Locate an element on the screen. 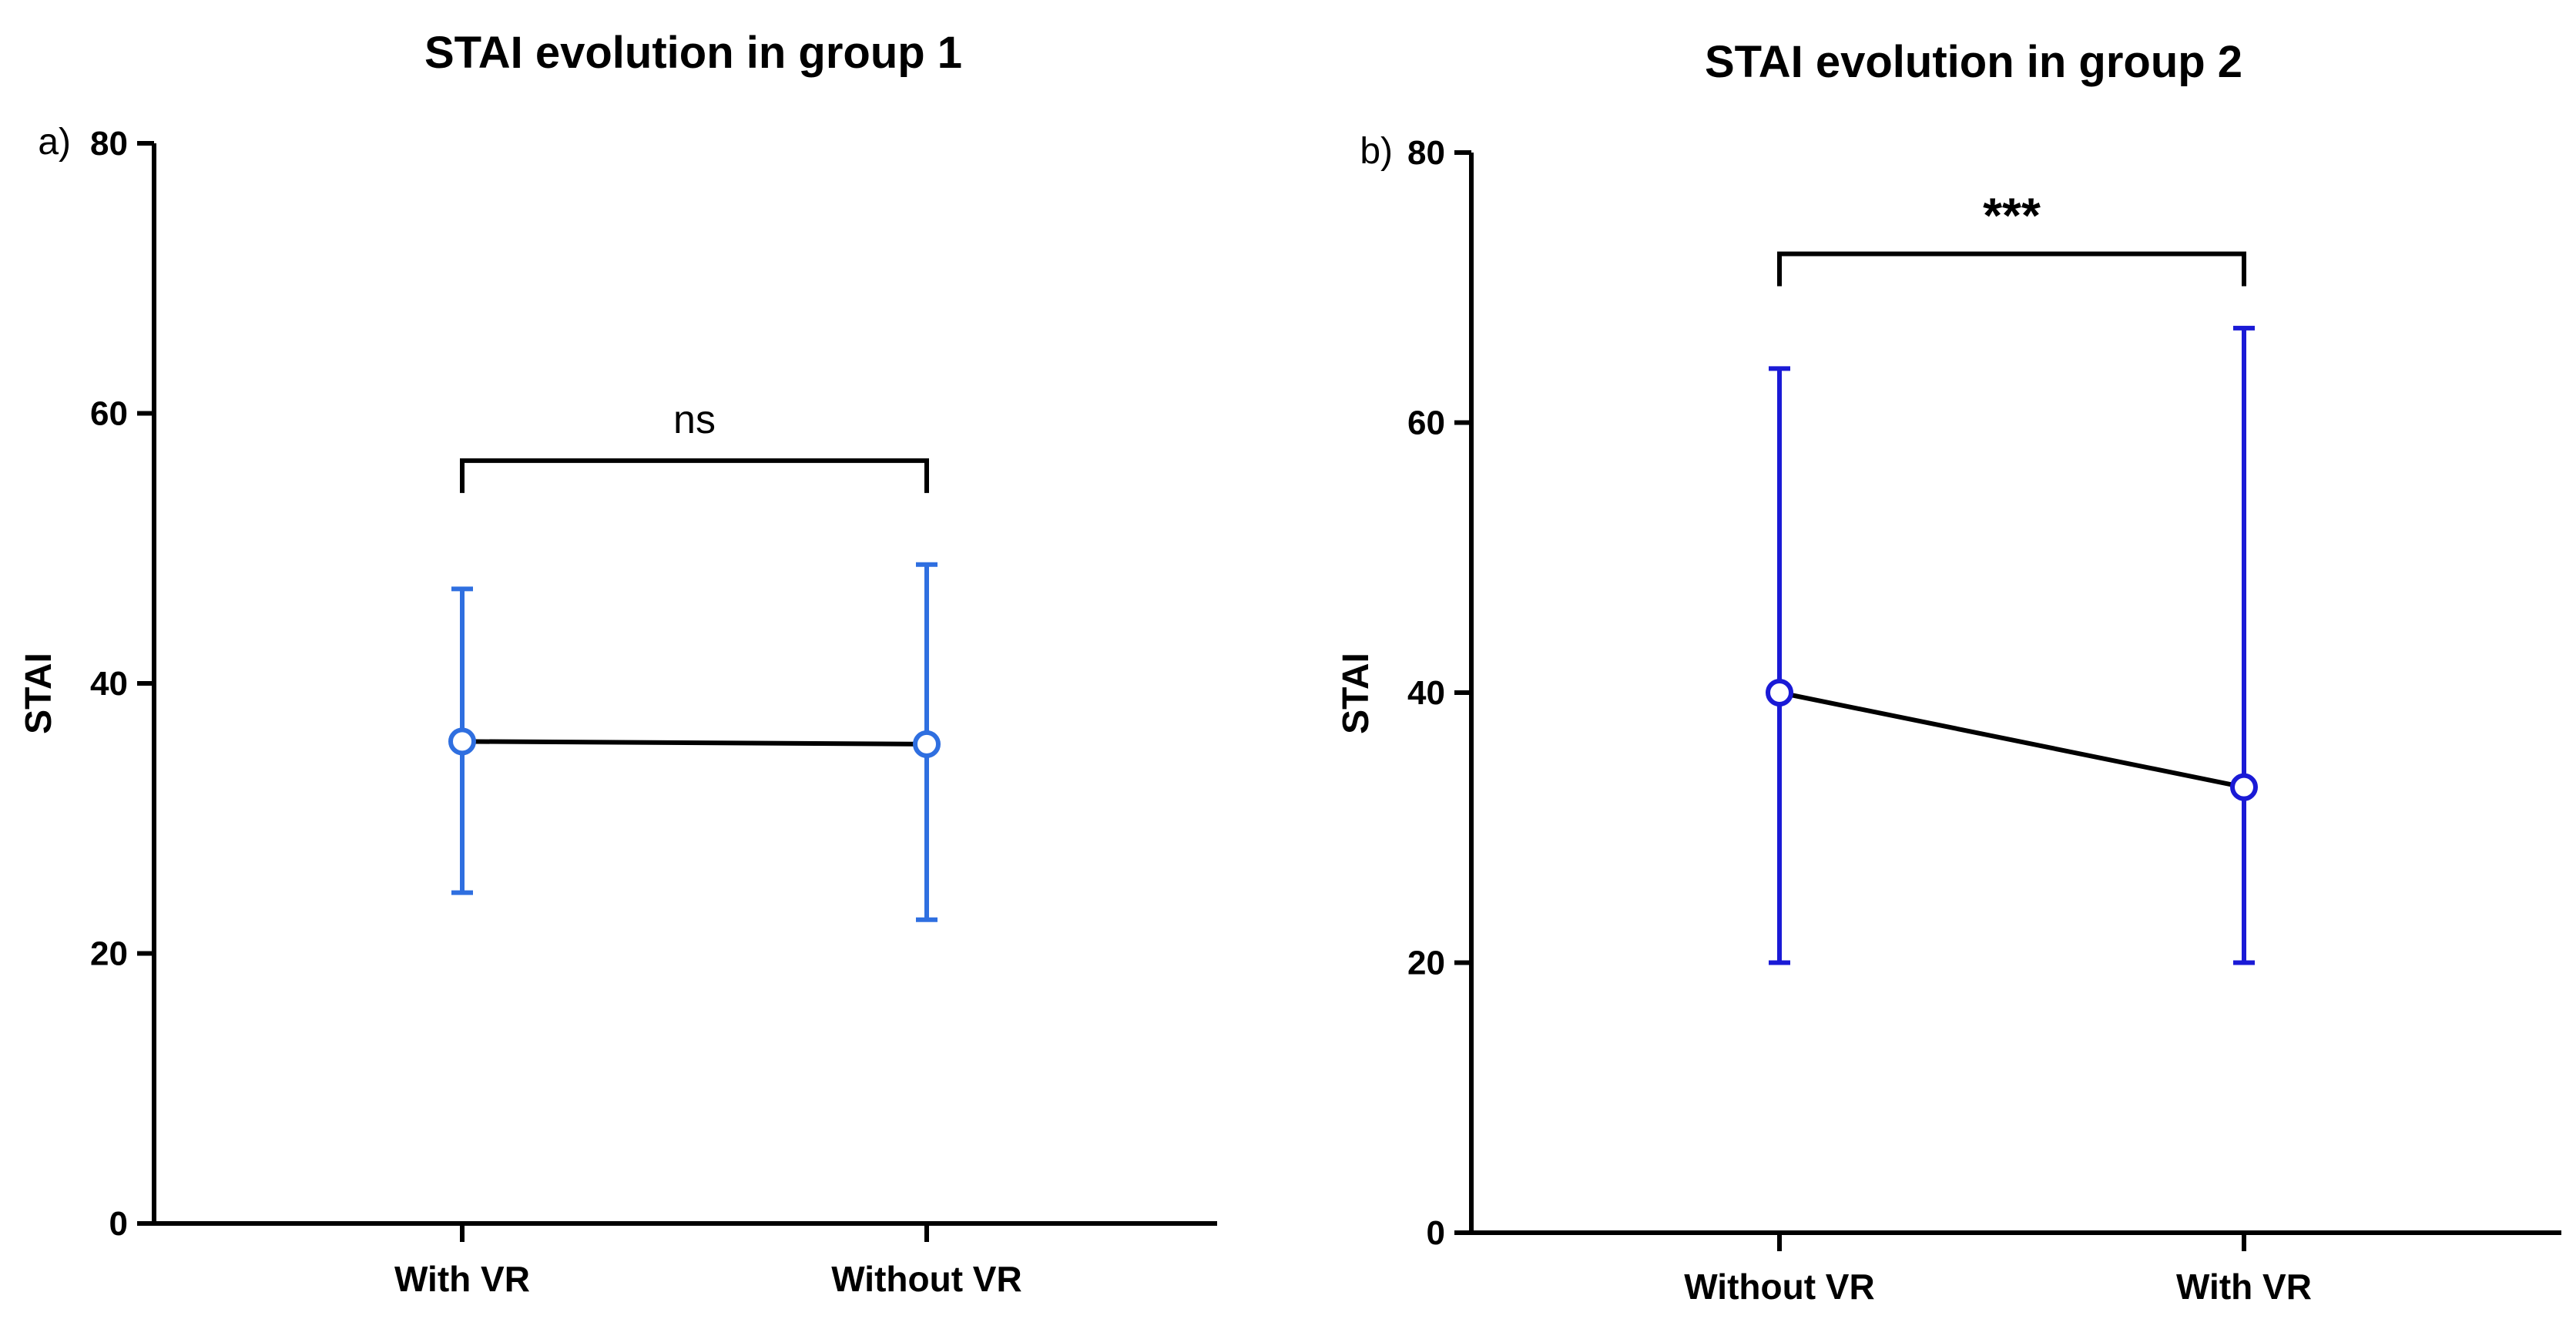 This screenshot has width=2576, height=1319. panel-2-ylabel: STAI is located at coordinates (1356, 693).